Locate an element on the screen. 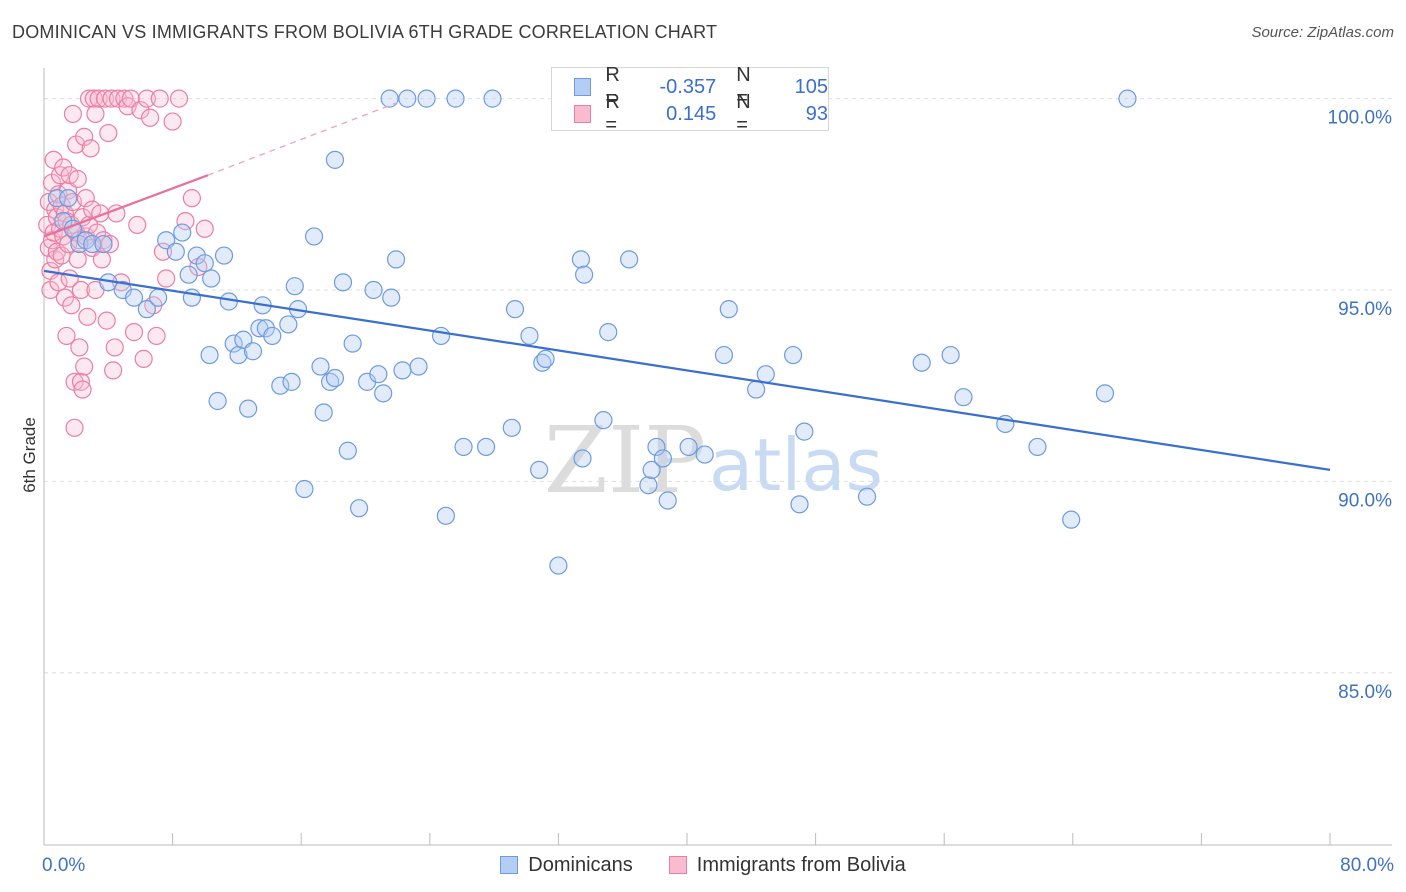 This screenshot has width=1406, height=892. r-value: -0.357 is located at coordinates (688, 86).